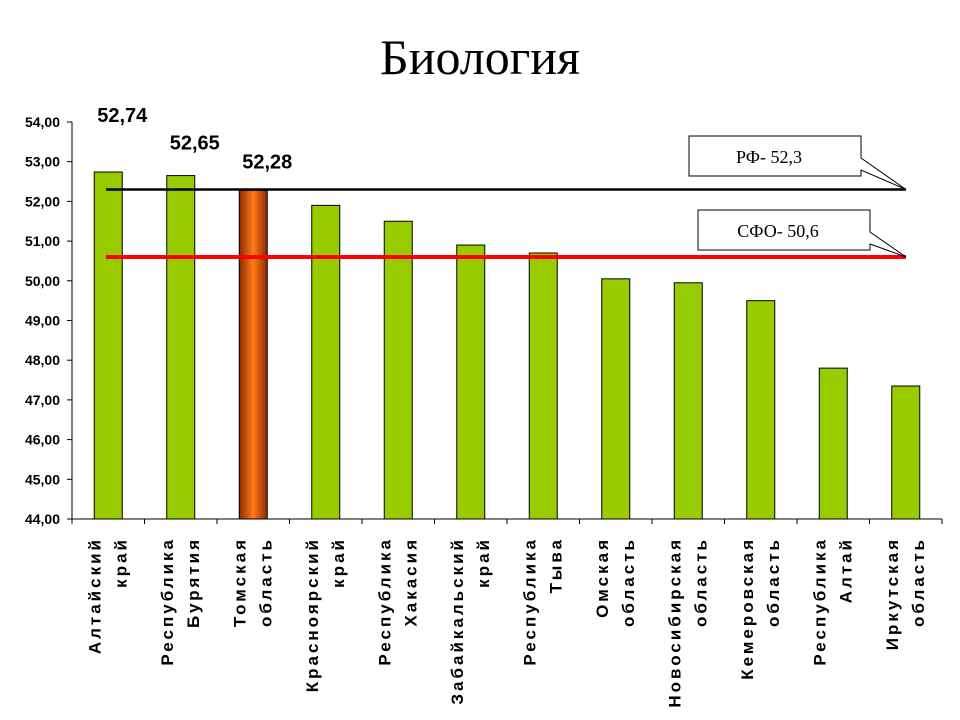  I want to click on y-tick-label: 50,00, so click(42, 281).